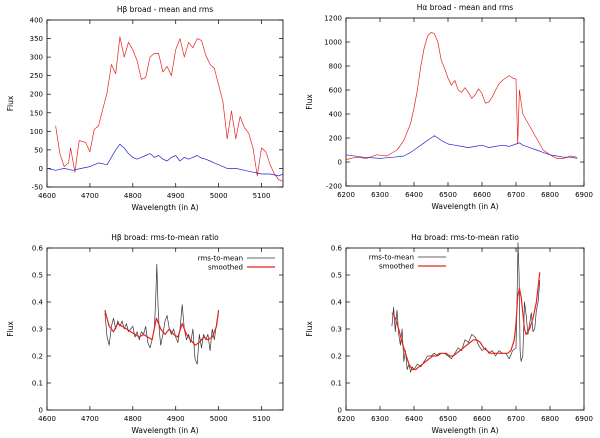 The width and height of the screenshot is (600, 438). I want to click on chart1-series-line1, so click(169, 109).